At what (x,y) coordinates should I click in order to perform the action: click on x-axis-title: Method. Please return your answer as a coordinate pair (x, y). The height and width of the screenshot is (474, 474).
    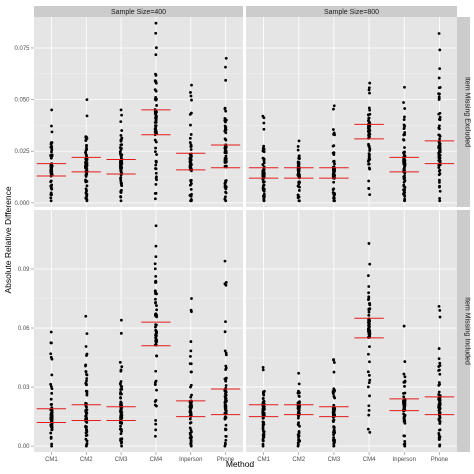
    Looking at the image, I should click on (240, 464).